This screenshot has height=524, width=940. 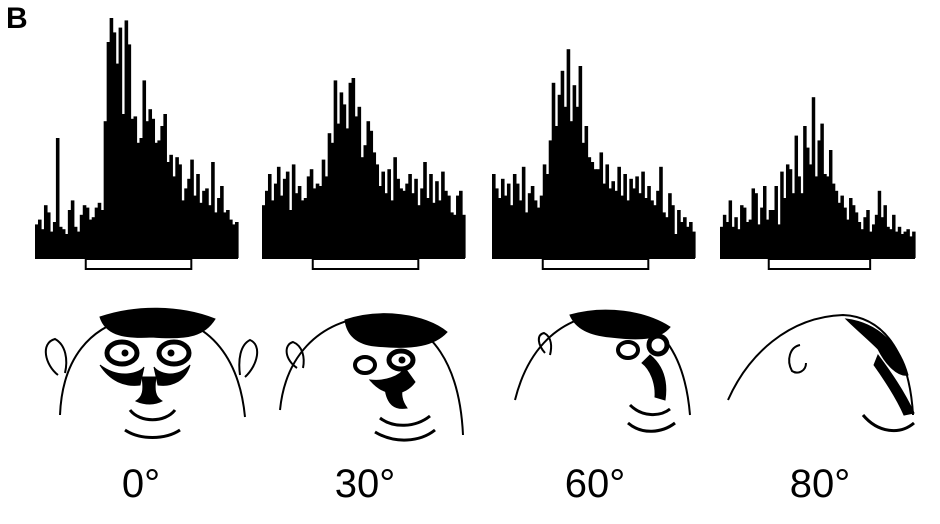 I want to click on monkey-face-80deg, so click(x=821, y=372).